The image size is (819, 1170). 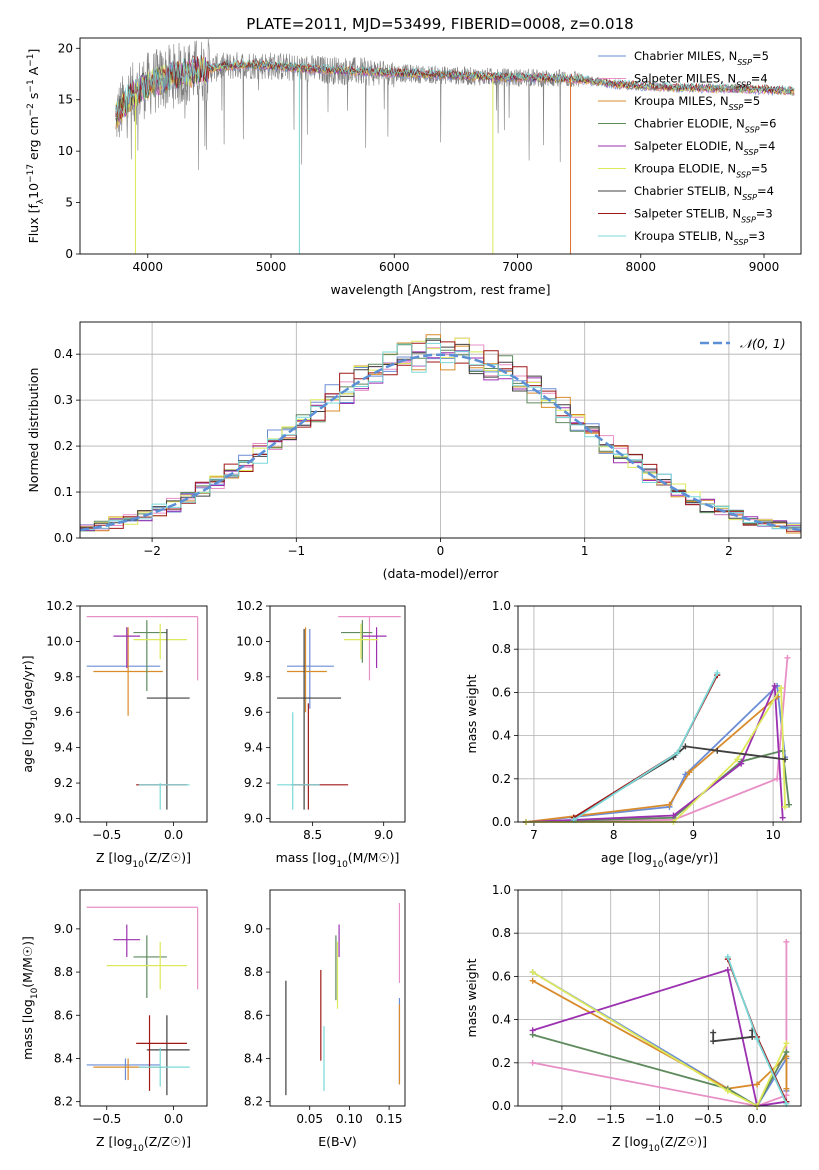 I want to click on x-tick-label: 9, so click(x=694, y=835).